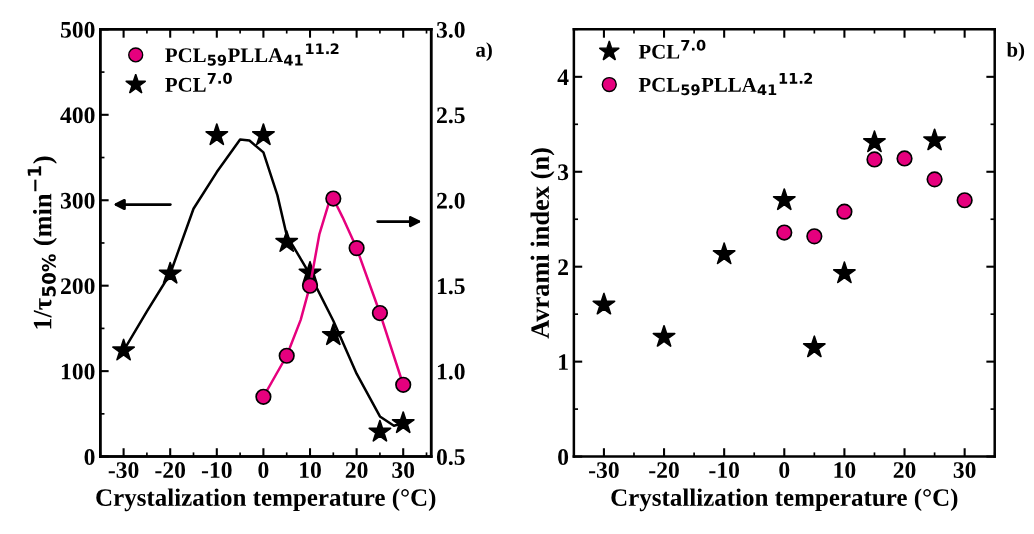 The height and width of the screenshot is (534, 1034). What do you see at coordinates (451, 200) in the screenshot?
I see `y2-tick-label: 2.0` at bounding box center [451, 200].